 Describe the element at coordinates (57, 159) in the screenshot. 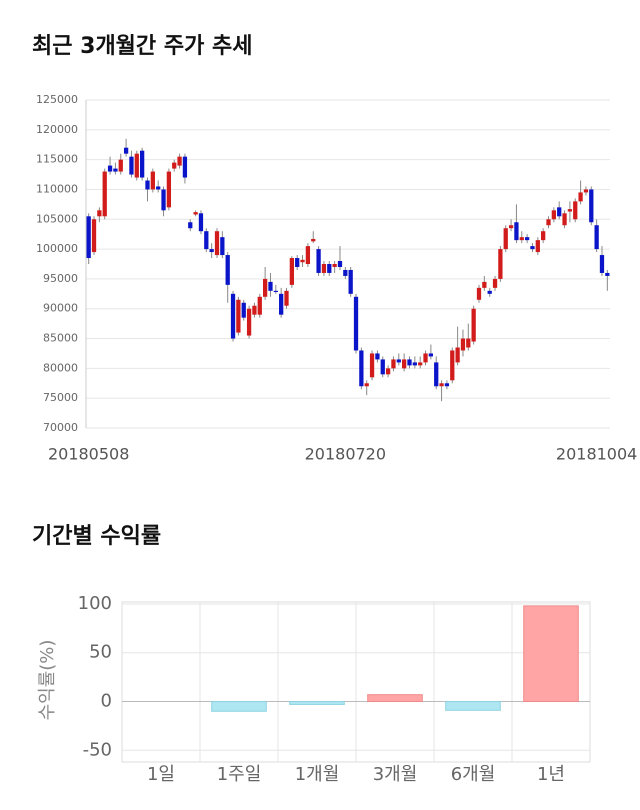

I see `y-tick-label: 115000` at that location.